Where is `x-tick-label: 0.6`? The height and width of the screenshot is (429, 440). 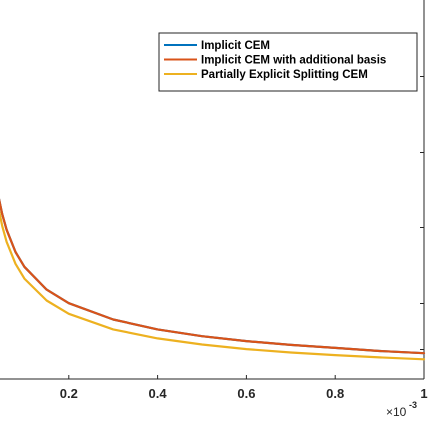
x-tick-label: 0.6 is located at coordinates (246, 393).